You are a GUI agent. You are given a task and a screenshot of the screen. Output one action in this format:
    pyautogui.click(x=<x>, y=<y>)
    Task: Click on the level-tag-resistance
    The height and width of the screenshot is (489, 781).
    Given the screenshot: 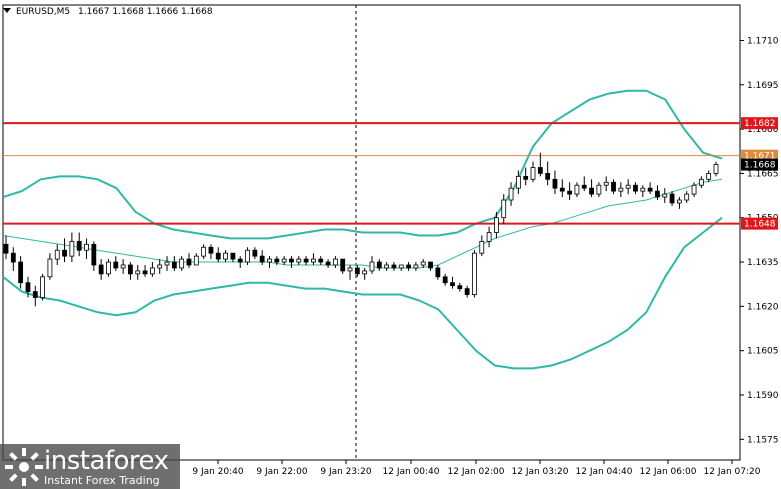 What is the action you would take?
    pyautogui.click(x=759, y=123)
    